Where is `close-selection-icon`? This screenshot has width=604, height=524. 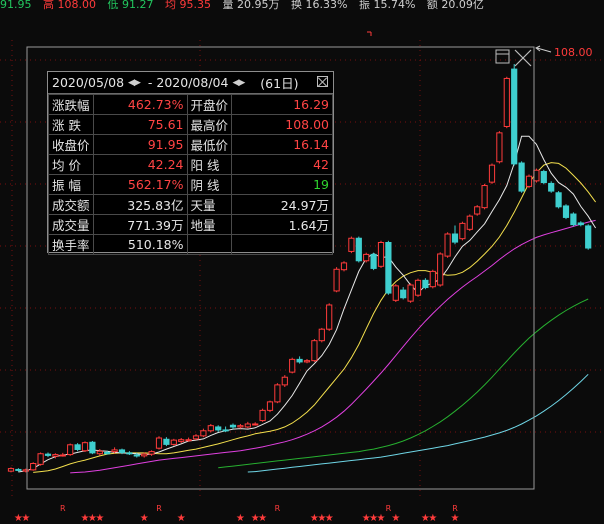
close-selection-icon is located at coordinates (523, 58).